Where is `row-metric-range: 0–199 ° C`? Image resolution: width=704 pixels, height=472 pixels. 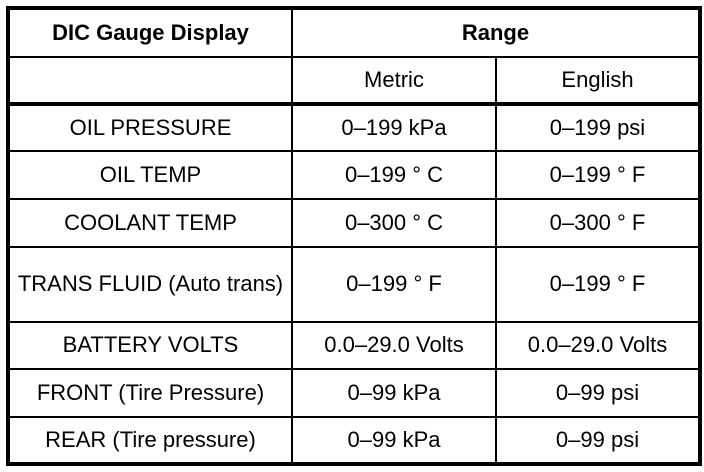
row-metric-range: 0–199 ° C is located at coordinates (394, 175).